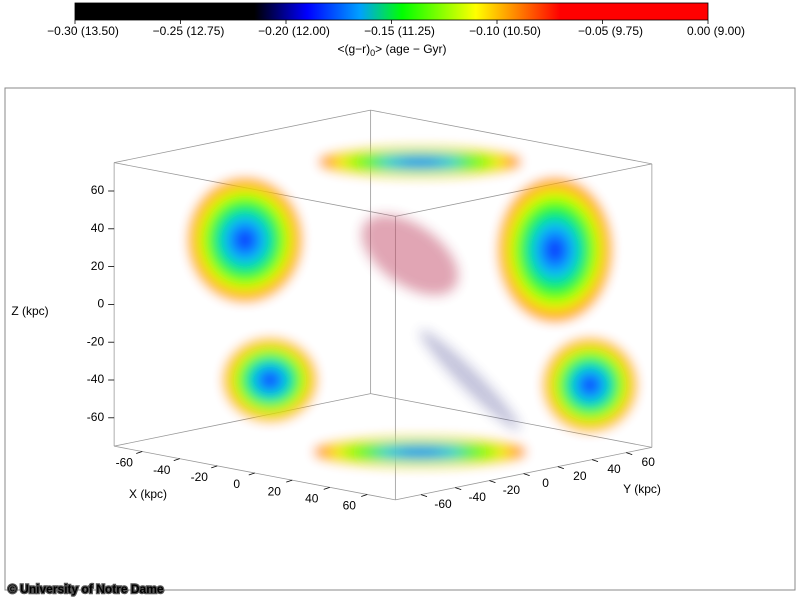  What do you see at coordinates (391, 11) in the screenshot?
I see `colorbar` at bounding box center [391, 11].